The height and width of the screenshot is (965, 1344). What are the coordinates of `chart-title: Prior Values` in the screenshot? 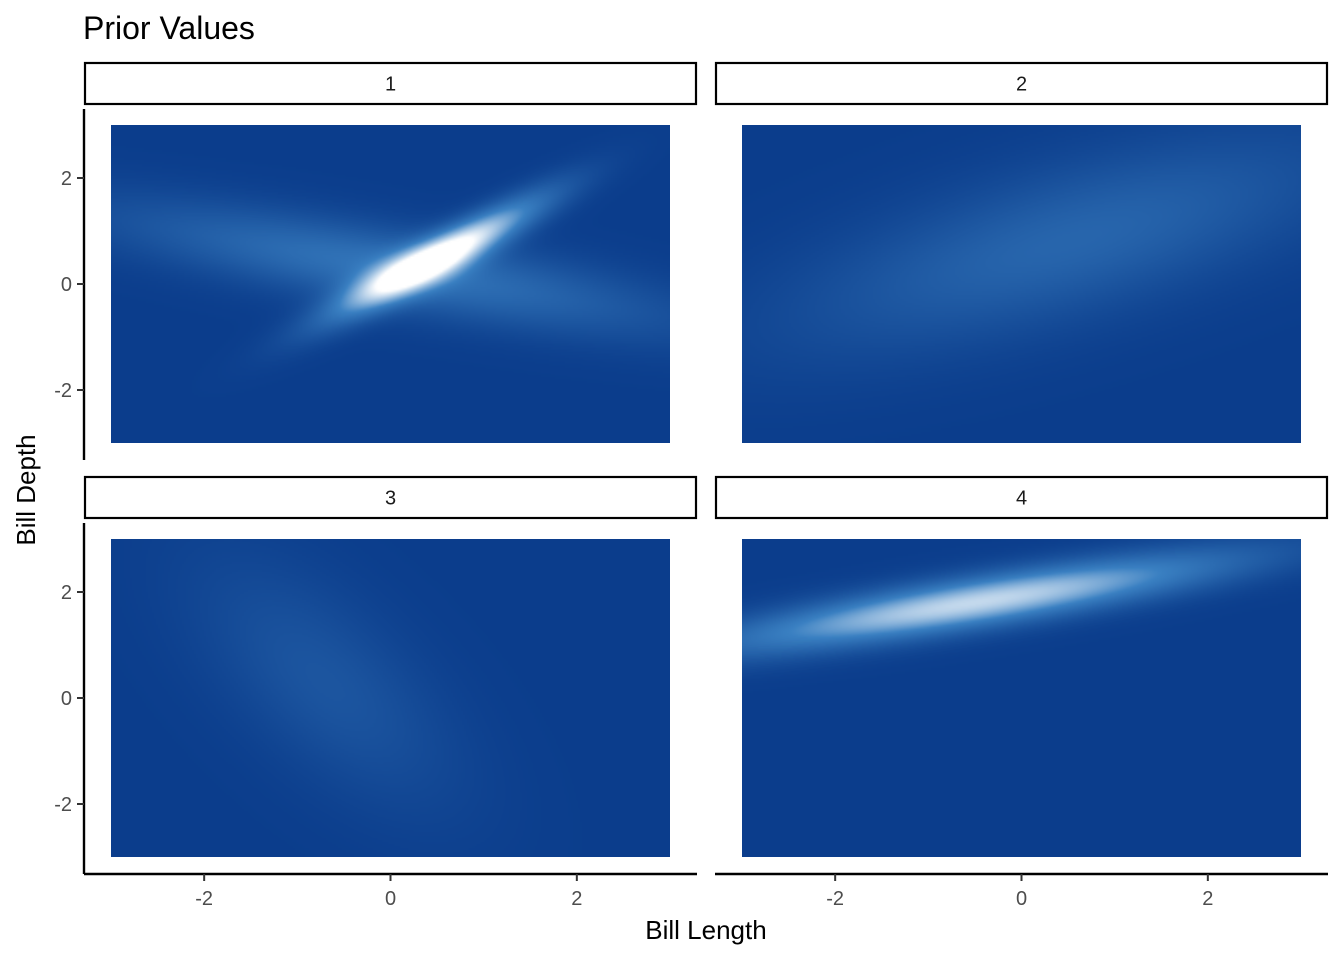 It's located at (169, 28).